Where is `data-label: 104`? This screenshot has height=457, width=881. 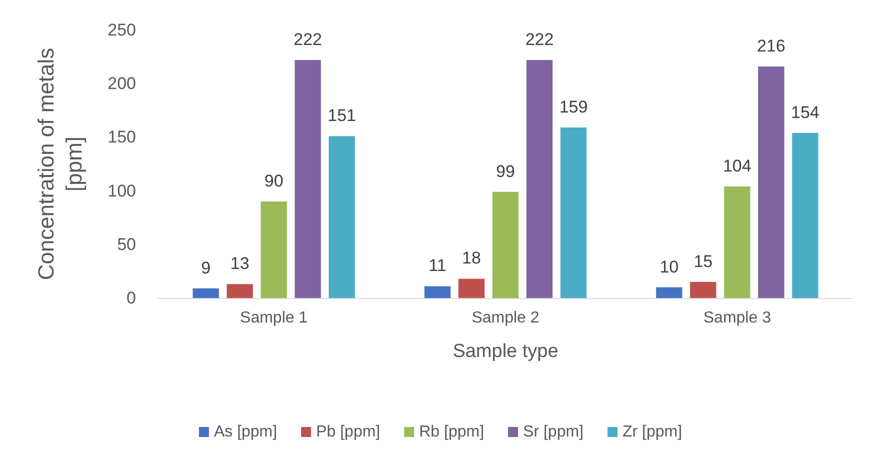 data-label: 104 is located at coordinates (737, 166).